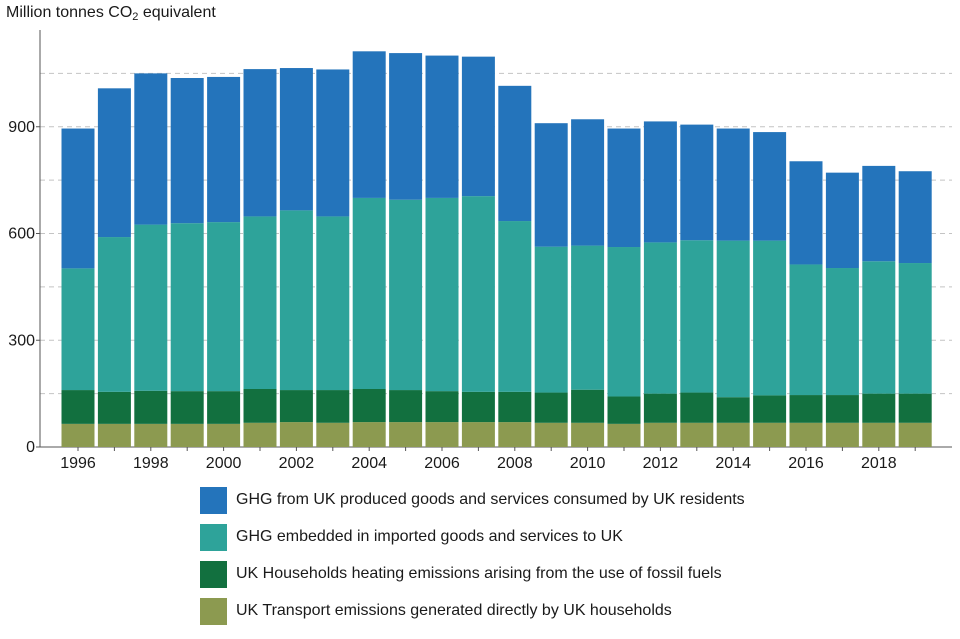 Image resolution: width=960 pixels, height=639 pixels. Describe the element at coordinates (806, 463) in the screenshot. I see `x-tick-label: 2016` at that location.